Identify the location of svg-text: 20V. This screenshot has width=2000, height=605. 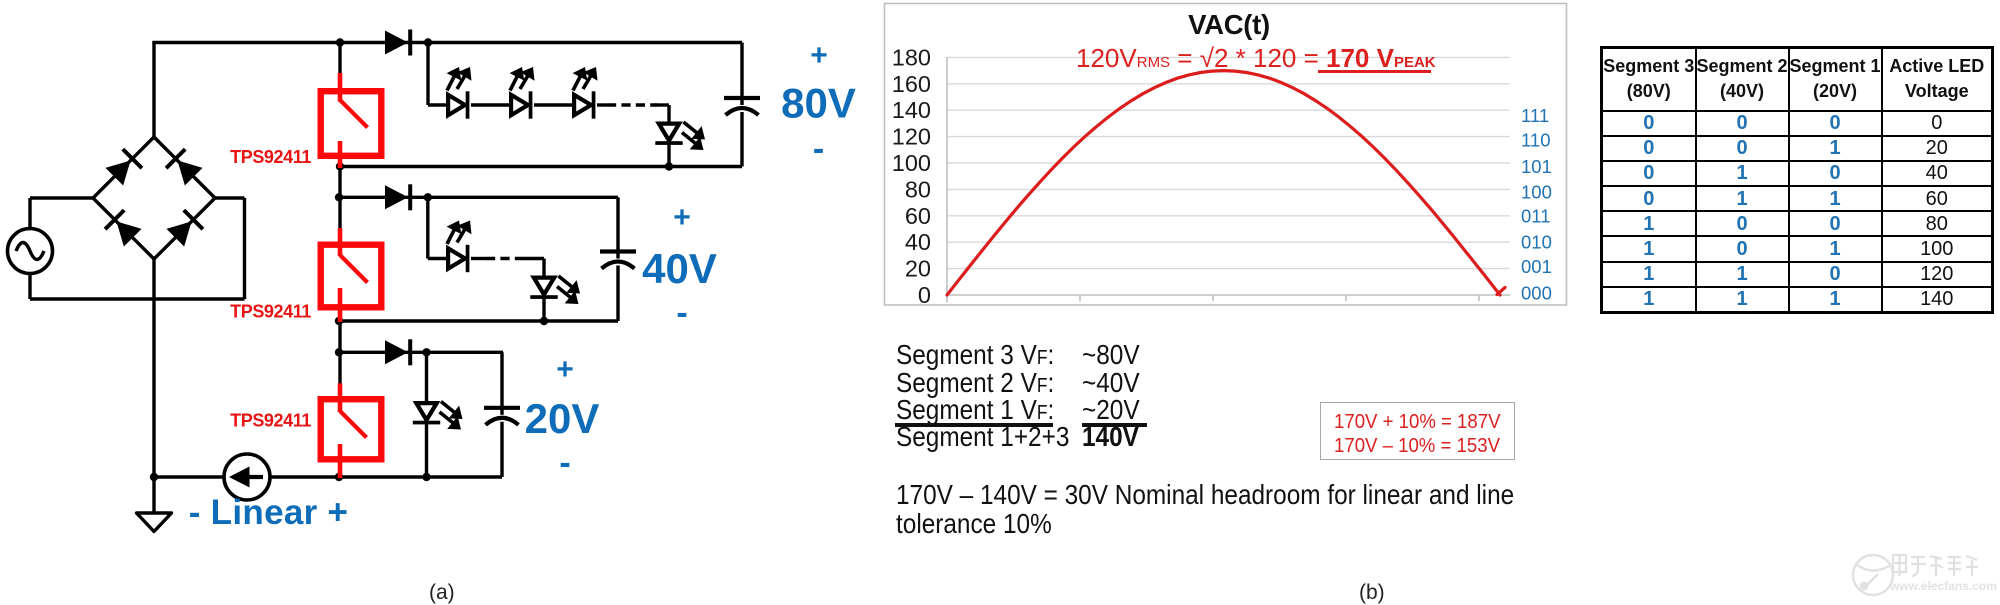
(562, 418).